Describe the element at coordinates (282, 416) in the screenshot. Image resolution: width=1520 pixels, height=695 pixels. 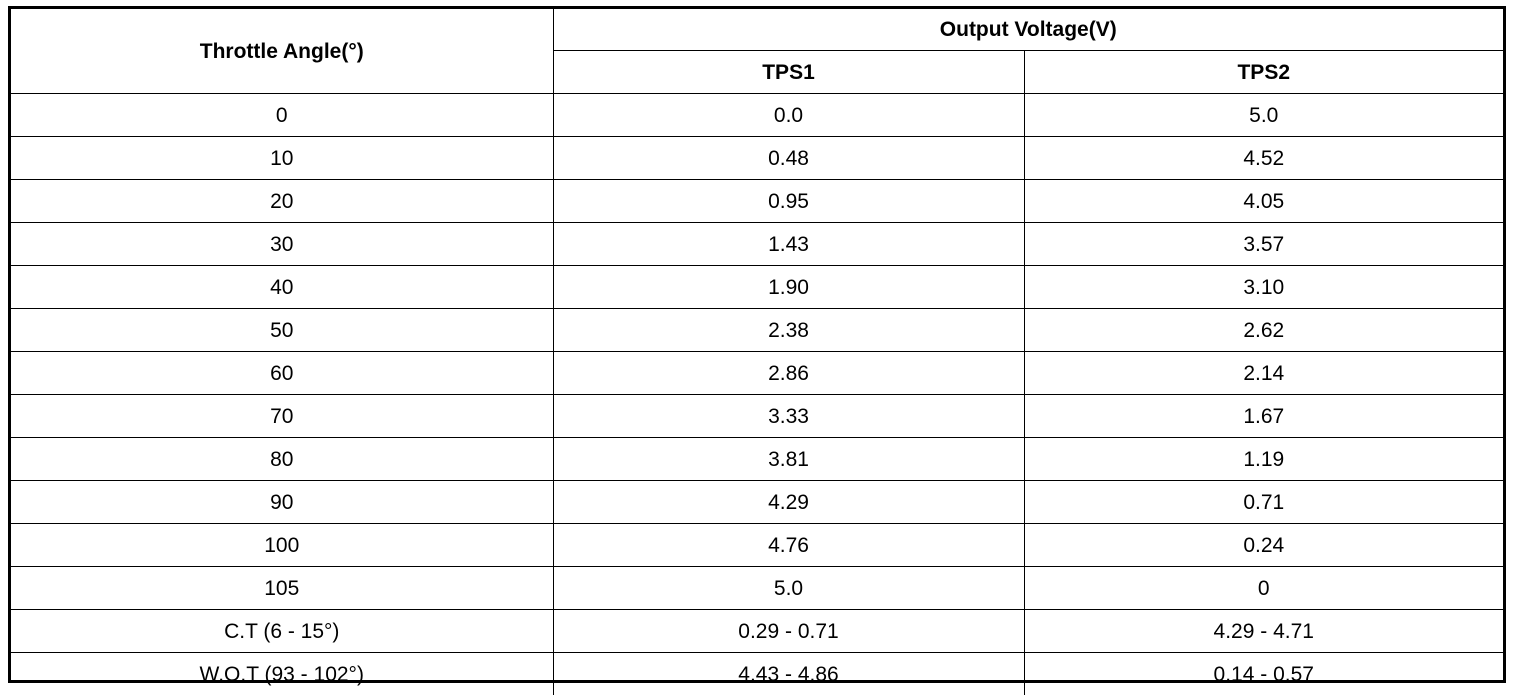
I see `angle-cell: 70` at that location.